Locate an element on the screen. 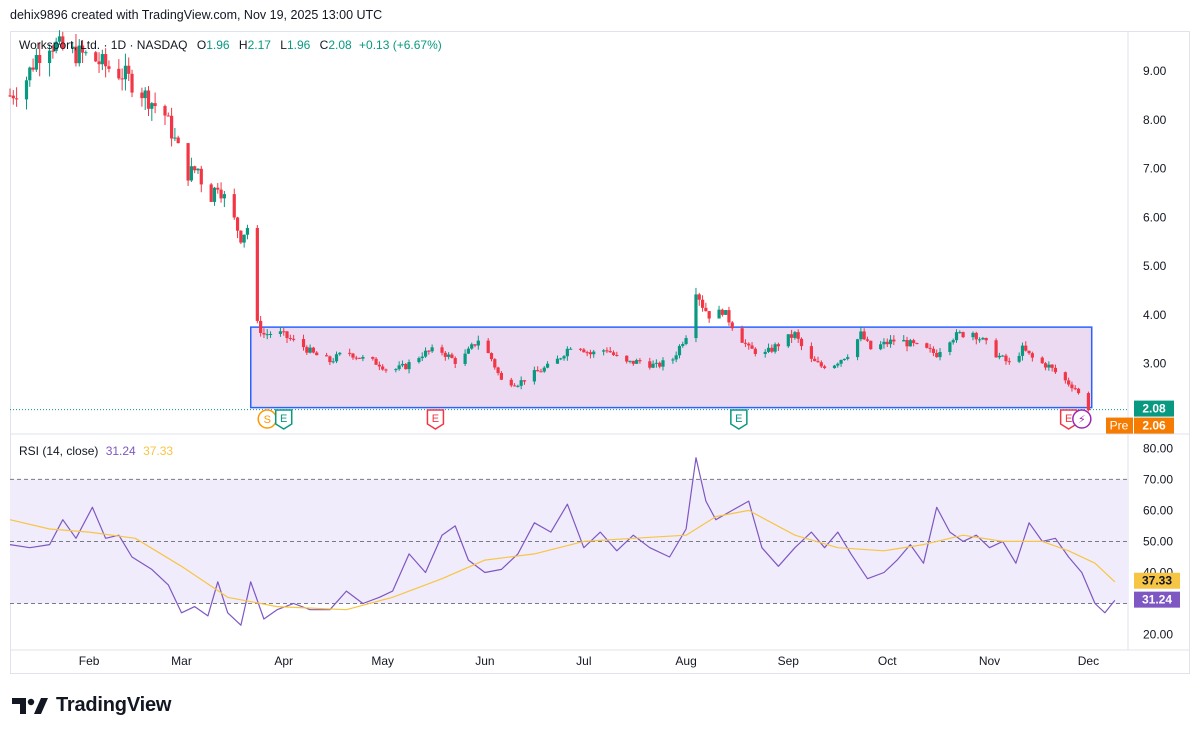 The height and width of the screenshot is (737, 1200). price-tick-label: 7.00 is located at coordinates (1155, 169).